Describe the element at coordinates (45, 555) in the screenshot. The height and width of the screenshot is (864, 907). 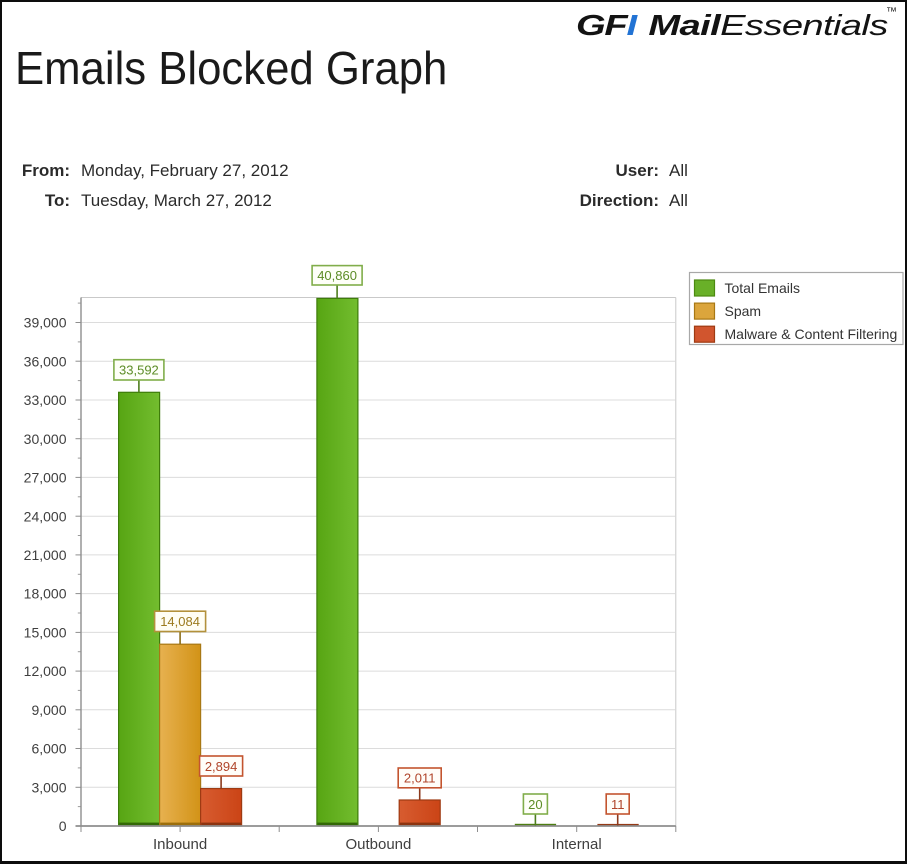
I see `svg-text: 21,000` at that location.